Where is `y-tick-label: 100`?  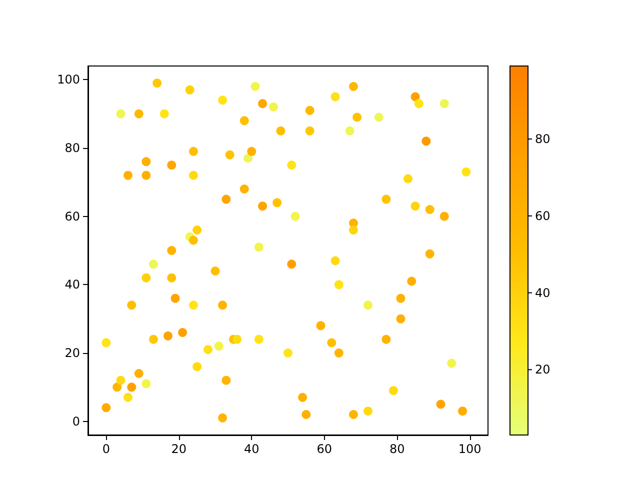 y-tick-label: 100 is located at coordinates (68, 79).